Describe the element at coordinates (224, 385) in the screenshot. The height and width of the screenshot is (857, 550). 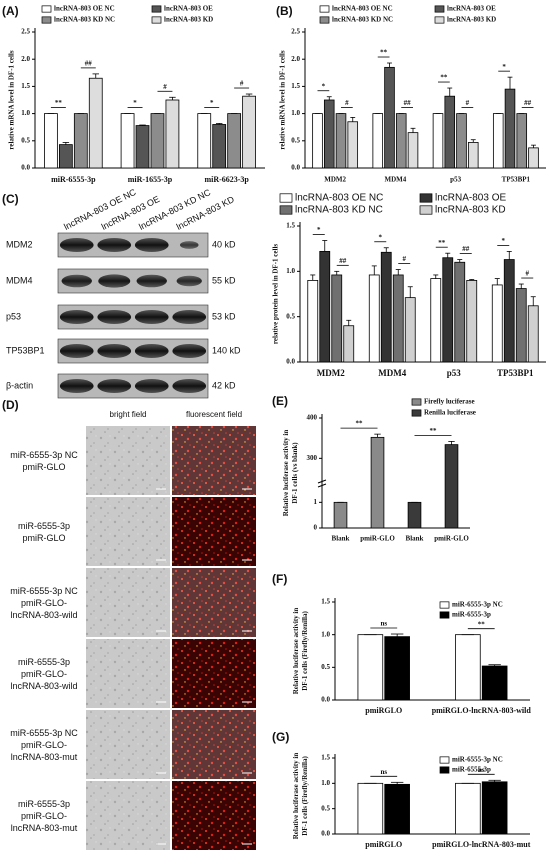
I see `blot-size-label: 42 kD` at that location.